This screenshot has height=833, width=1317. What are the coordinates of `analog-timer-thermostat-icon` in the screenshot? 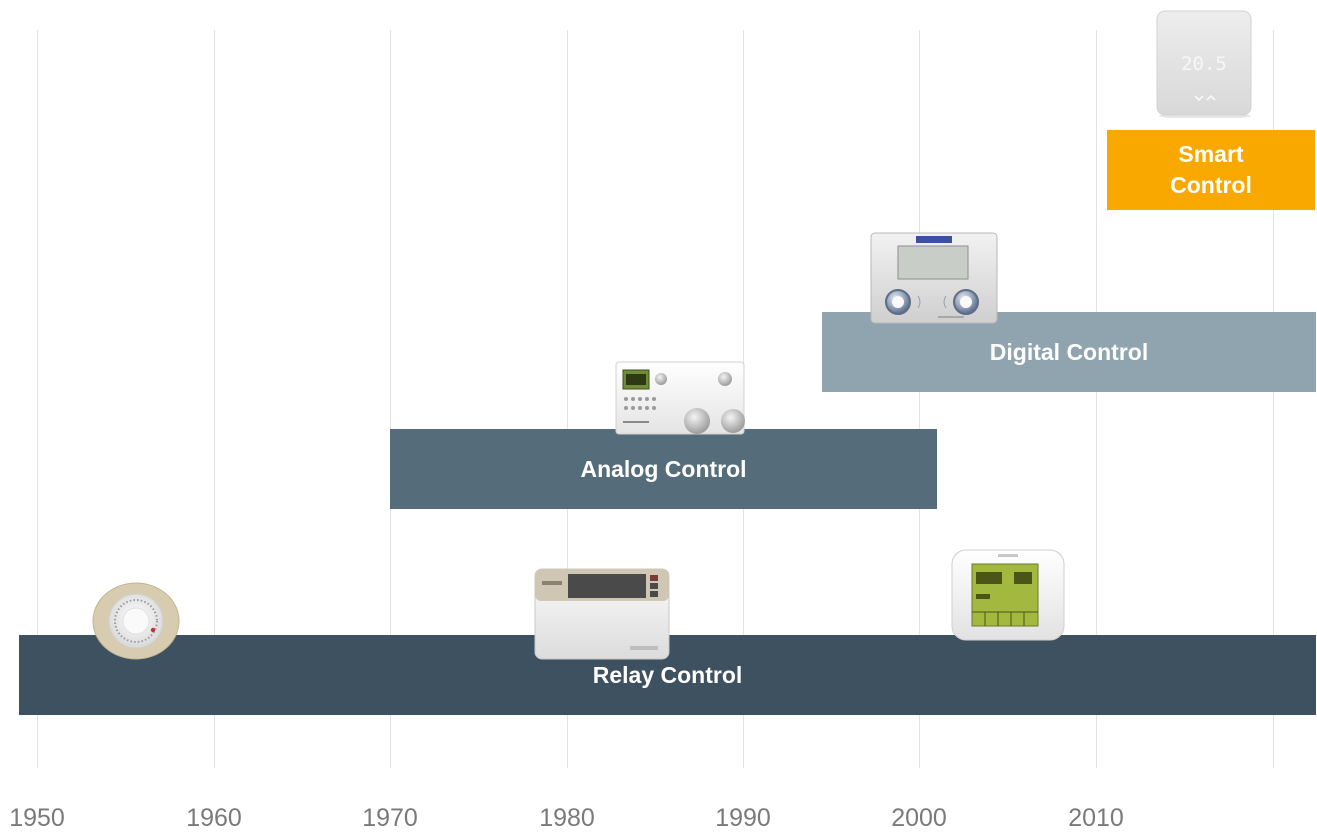 It's located at (680, 398).